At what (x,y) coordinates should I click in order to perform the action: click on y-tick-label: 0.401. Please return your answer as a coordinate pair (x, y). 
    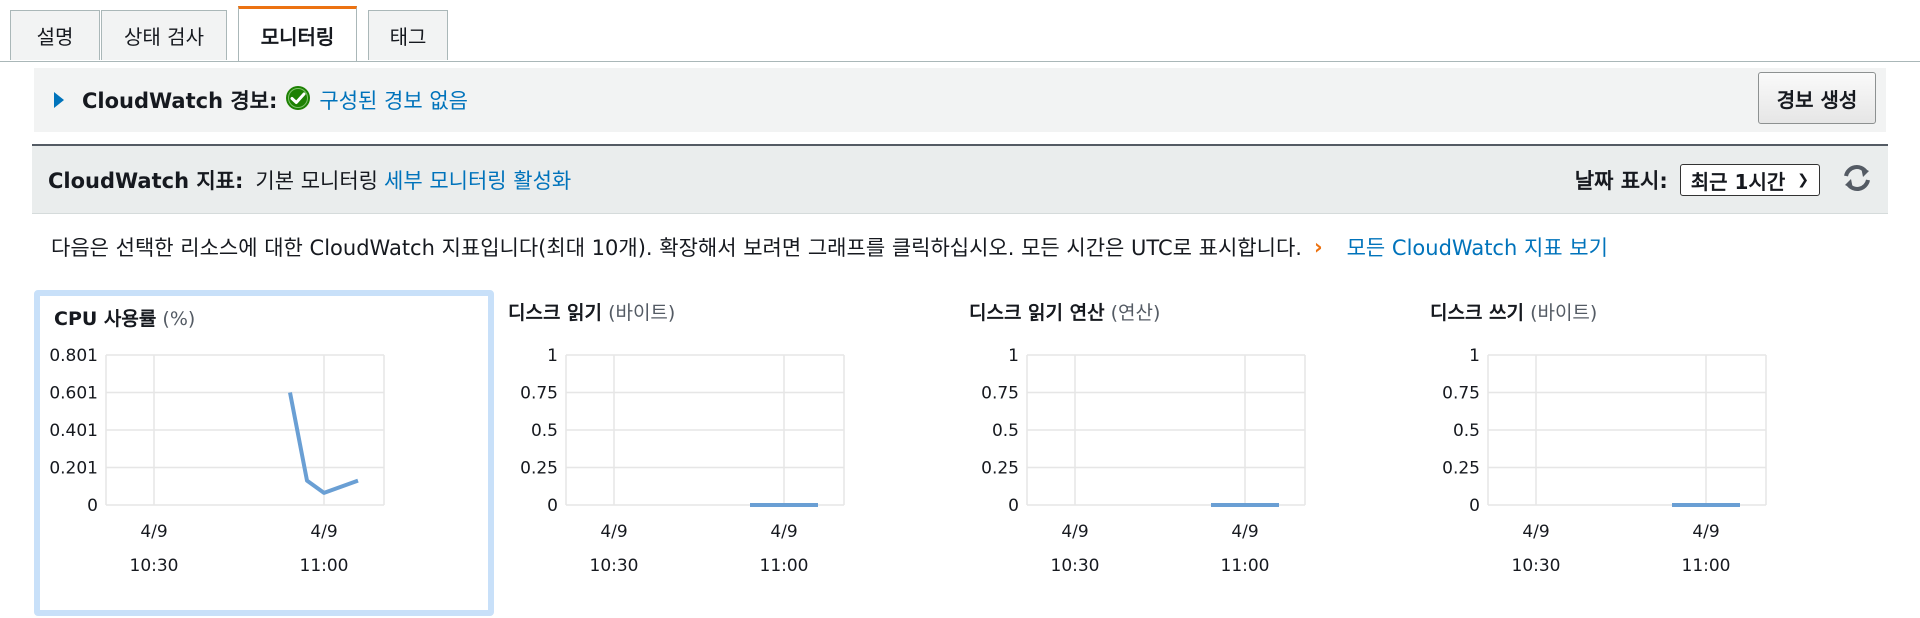
    Looking at the image, I should click on (73, 431).